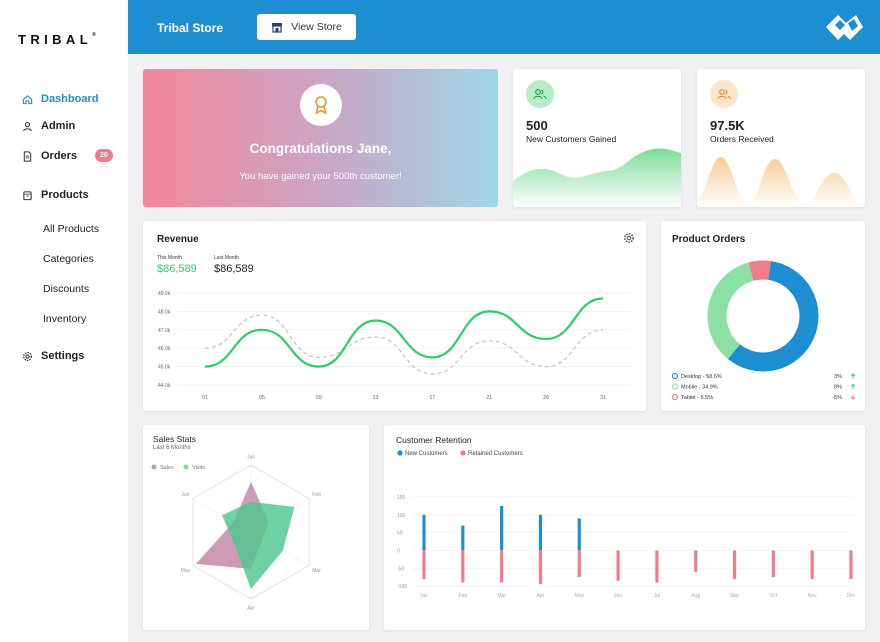  What do you see at coordinates (773, 596) in the screenshot?
I see `x-tick-label: Oct` at bounding box center [773, 596].